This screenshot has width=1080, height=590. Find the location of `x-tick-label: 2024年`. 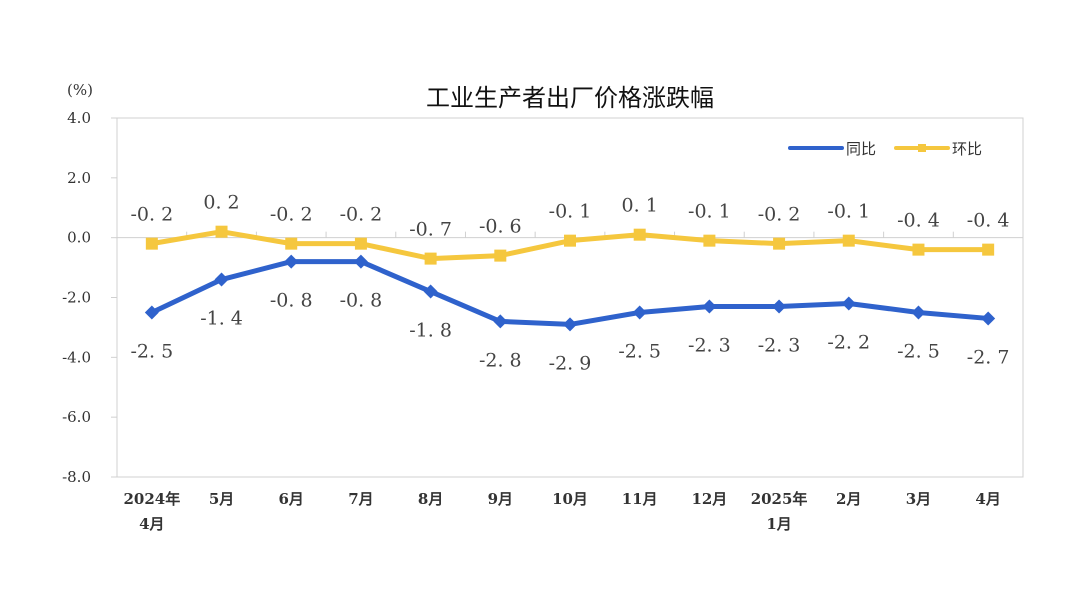

x-tick-label: 2024年 is located at coordinates (151, 499).